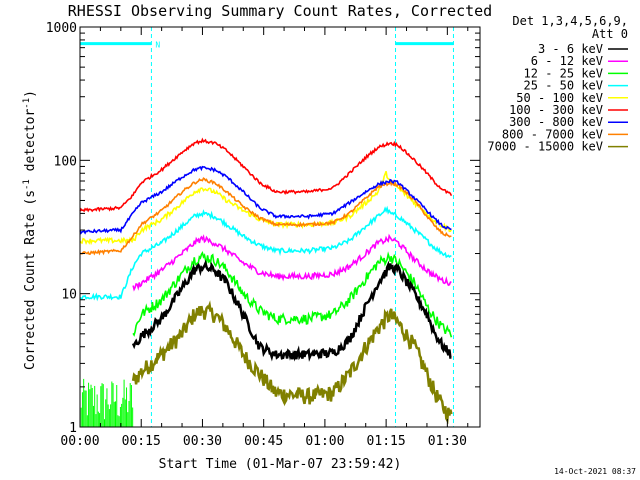  What do you see at coordinates (563, 86) in the screenshot?
I see `legend-label: 25 - 50 keV` at bounding box center [563, 86].